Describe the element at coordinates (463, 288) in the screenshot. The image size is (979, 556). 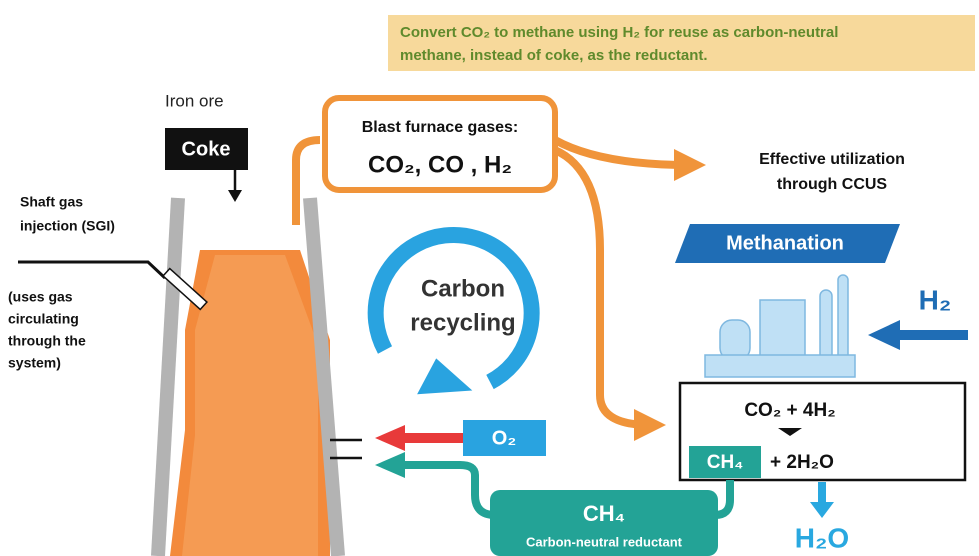
I see `cycle-label: Carbon` at that location.